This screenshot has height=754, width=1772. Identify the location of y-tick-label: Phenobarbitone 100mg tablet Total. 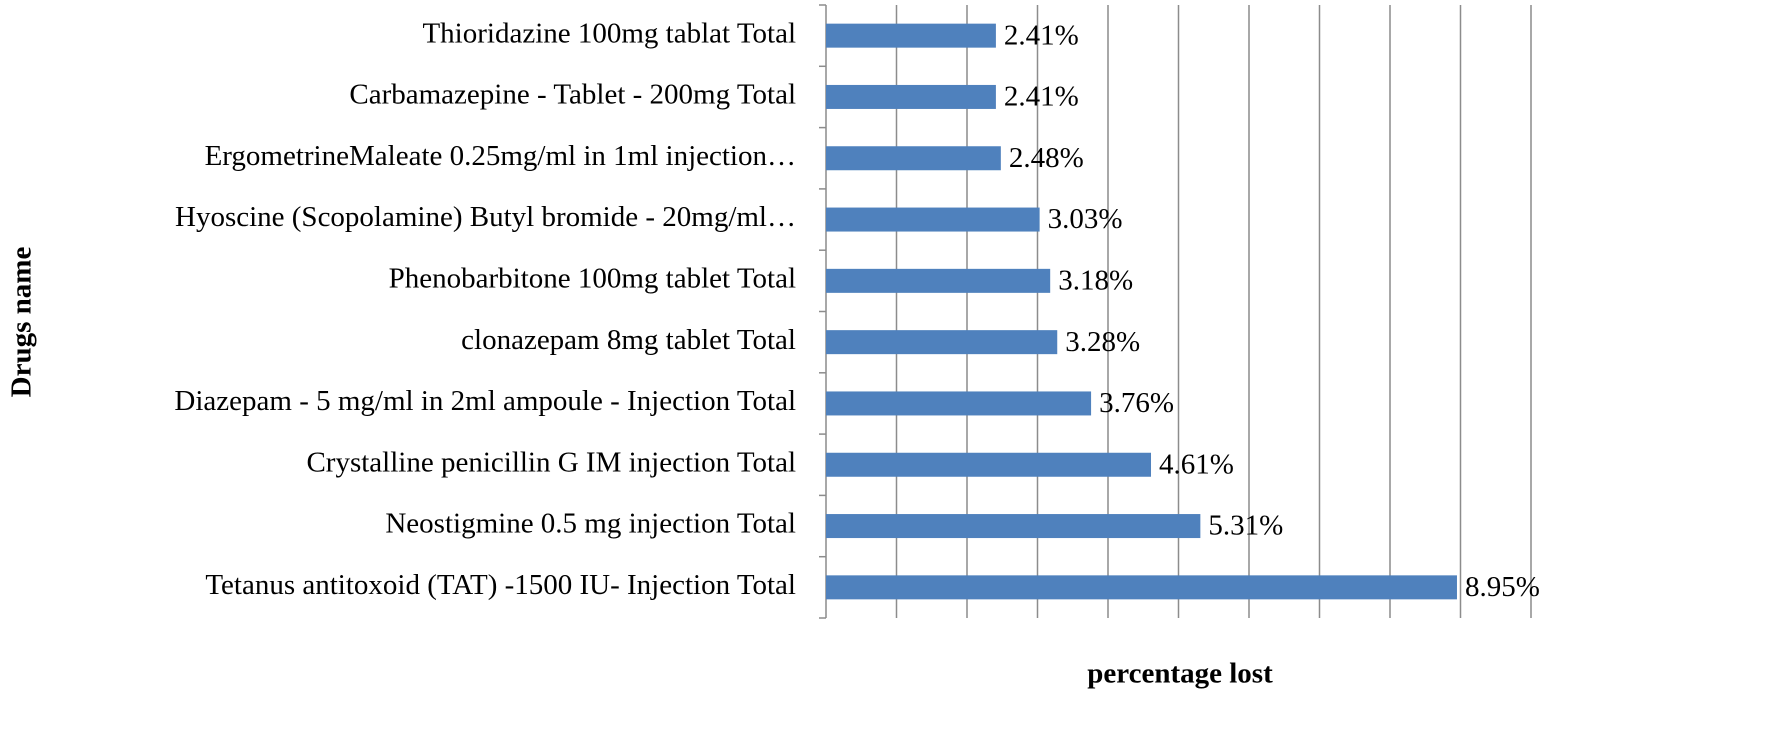
(592, 279).